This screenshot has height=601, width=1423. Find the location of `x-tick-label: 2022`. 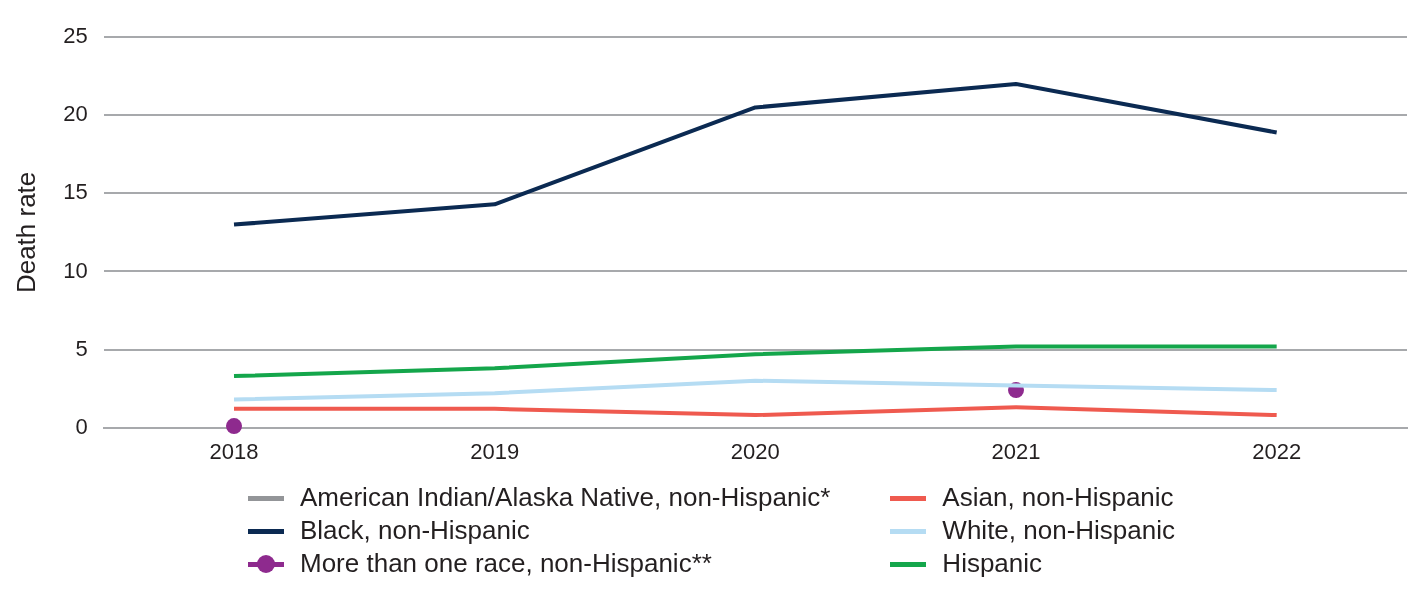

x-tick-label: 2022 is located at coordinates (1277, 451).